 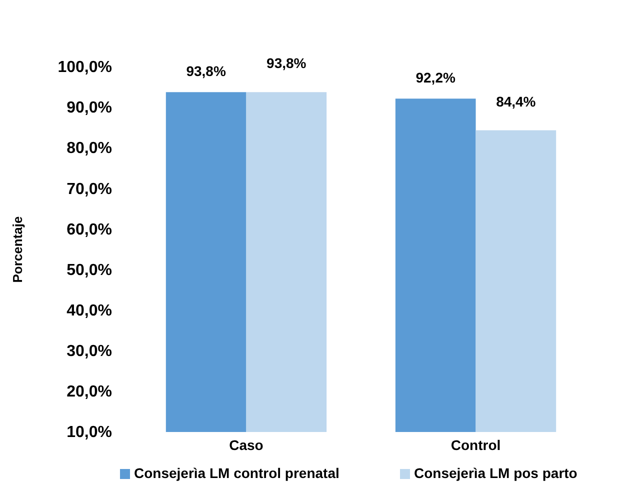 I want to click on x-tick-label: Caso, so click(x=246, y=444).